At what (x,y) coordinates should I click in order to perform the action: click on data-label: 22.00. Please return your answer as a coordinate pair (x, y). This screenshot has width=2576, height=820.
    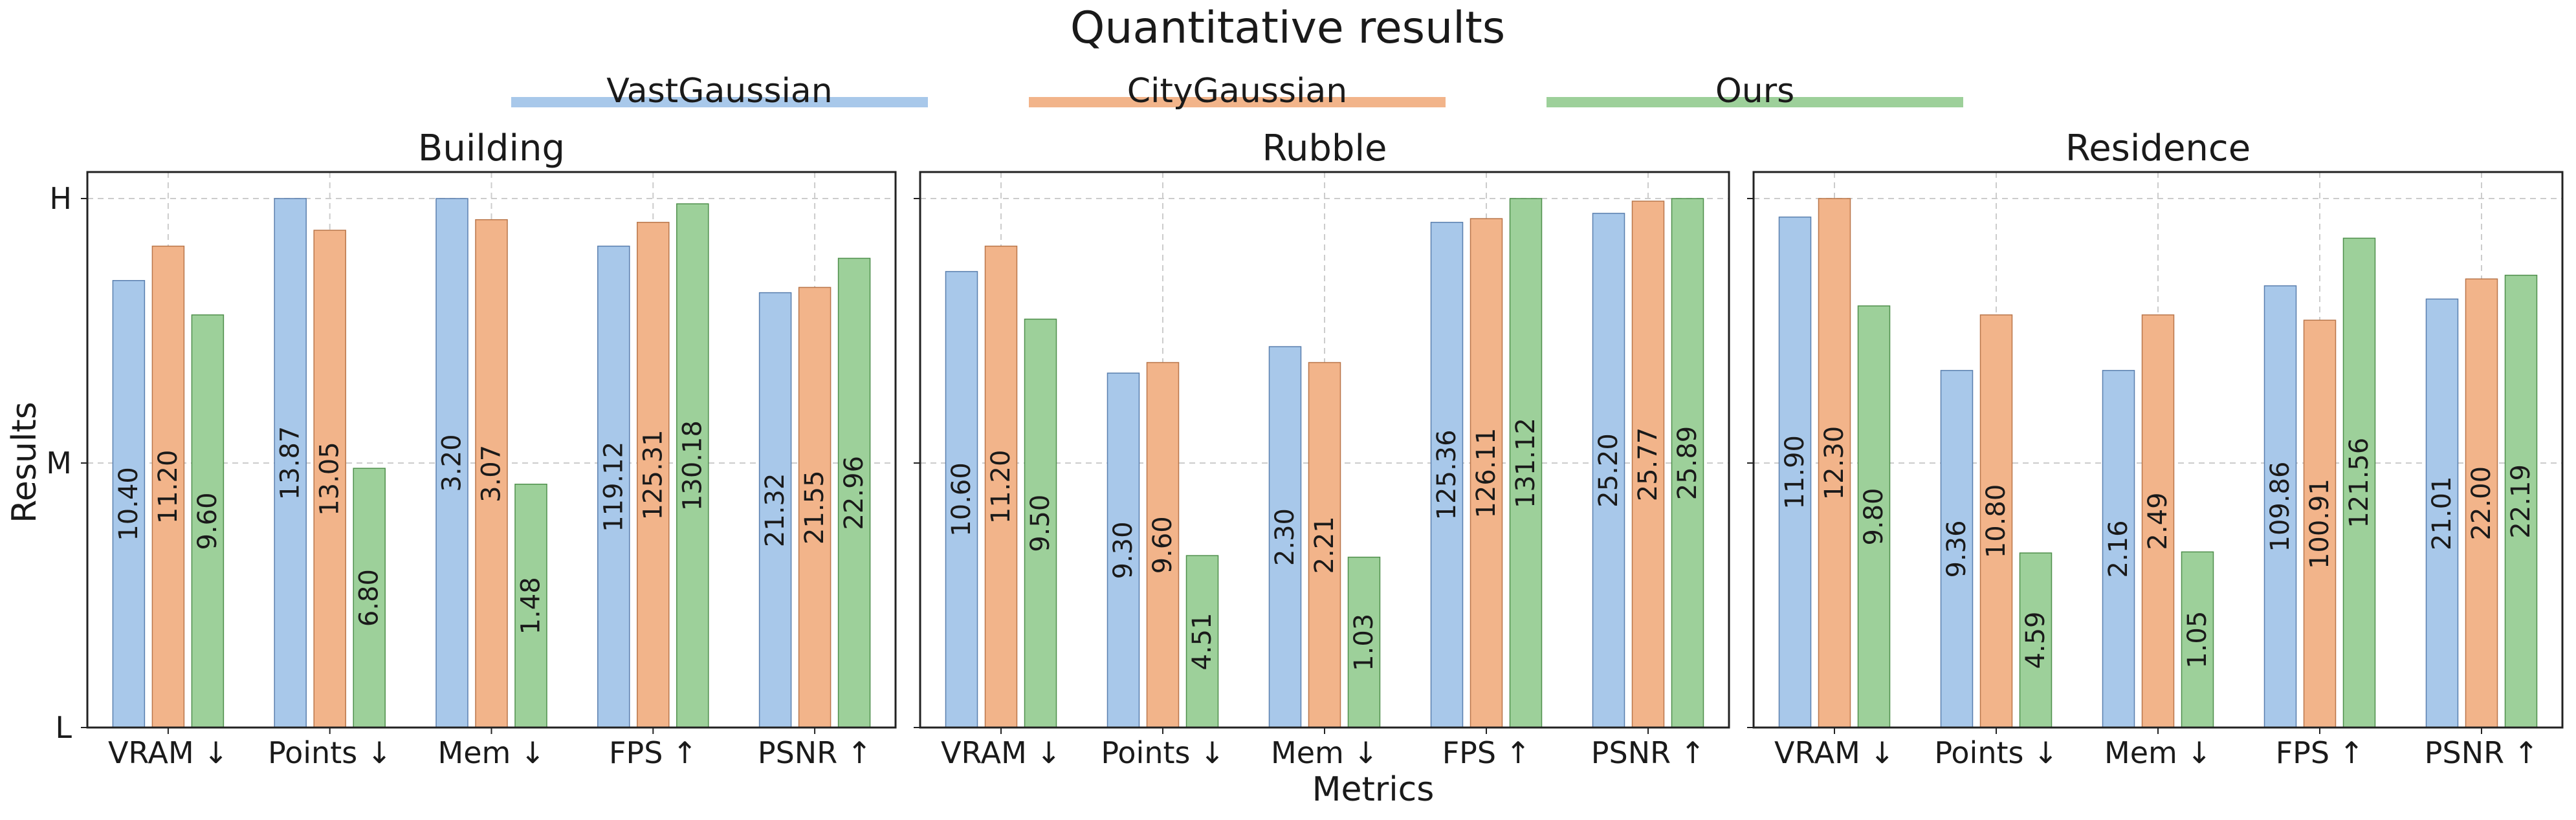
    Looking at the image, I should click on (2481, 503).